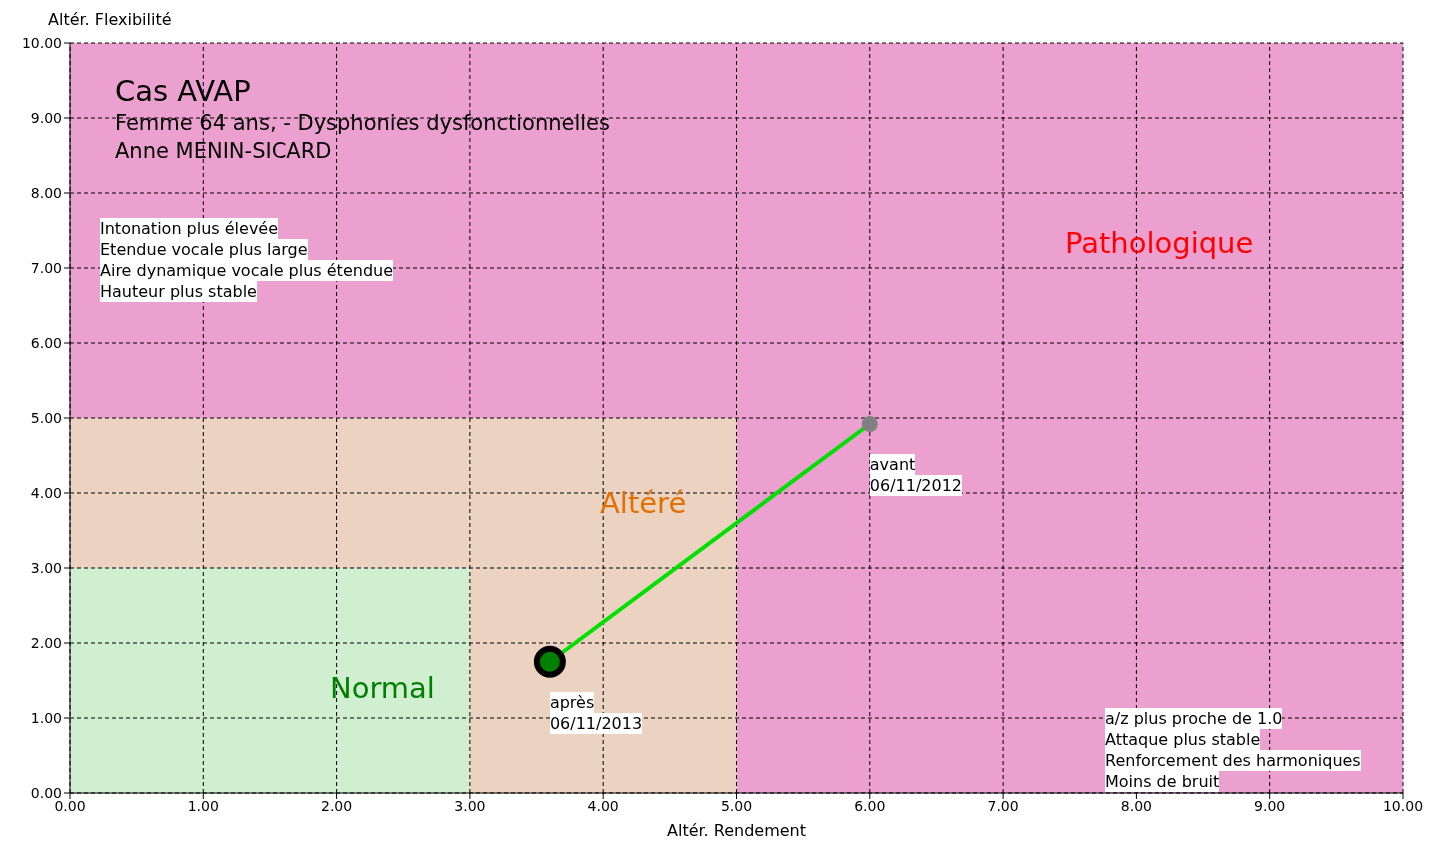 This screenshot has height=853, width=1437. Describe the element at coordinates (337, 805) in the screenshot. I see `x-tick-label: 2.00` at that location.